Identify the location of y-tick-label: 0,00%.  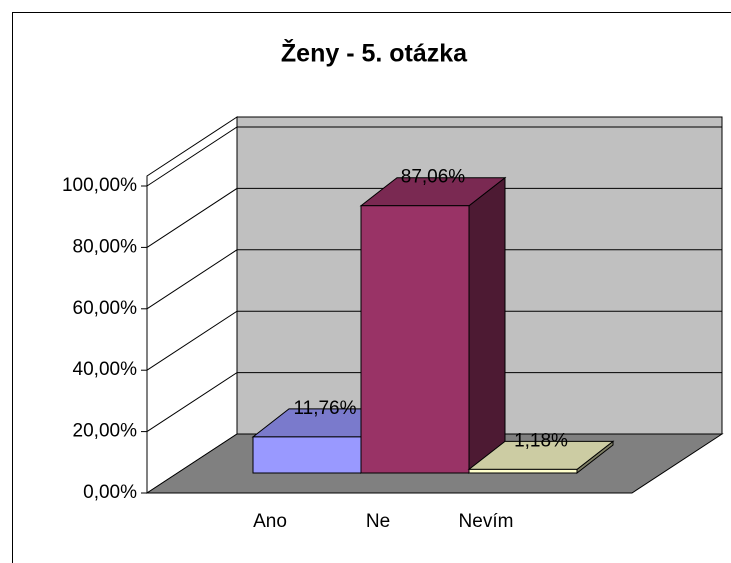
(110, 492).